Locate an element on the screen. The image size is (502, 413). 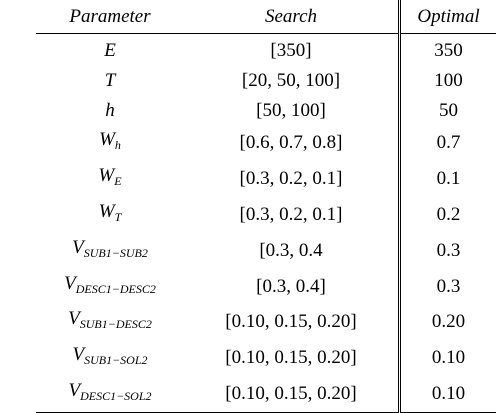
parameter-symbol: WT is located at coordinates (110, 211).